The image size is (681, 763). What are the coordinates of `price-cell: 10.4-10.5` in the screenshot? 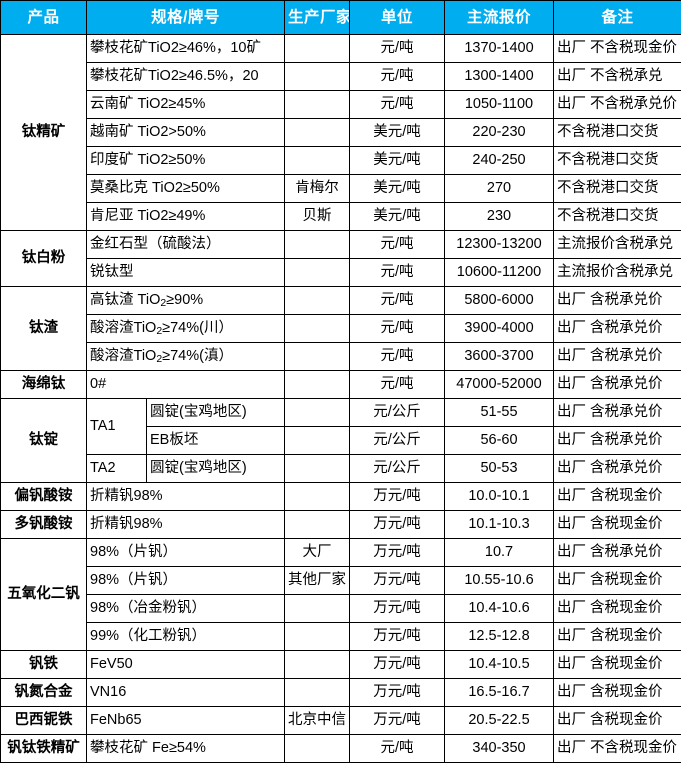 It's located at (499, 665).